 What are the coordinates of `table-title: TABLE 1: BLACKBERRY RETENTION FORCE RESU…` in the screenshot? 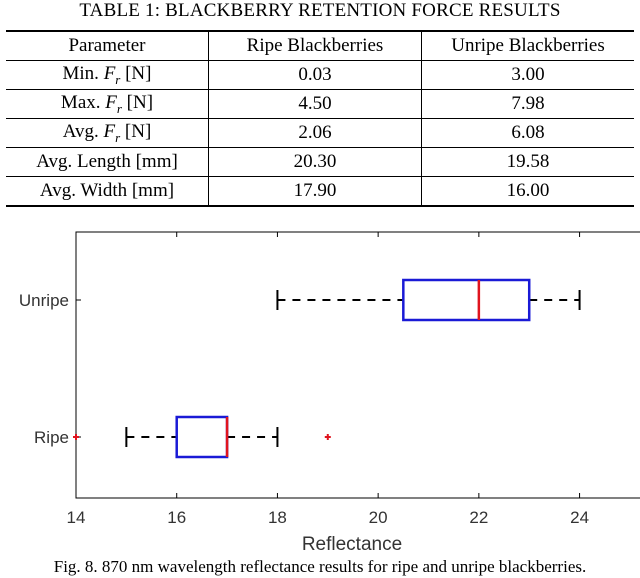 It's located at (320, 10).